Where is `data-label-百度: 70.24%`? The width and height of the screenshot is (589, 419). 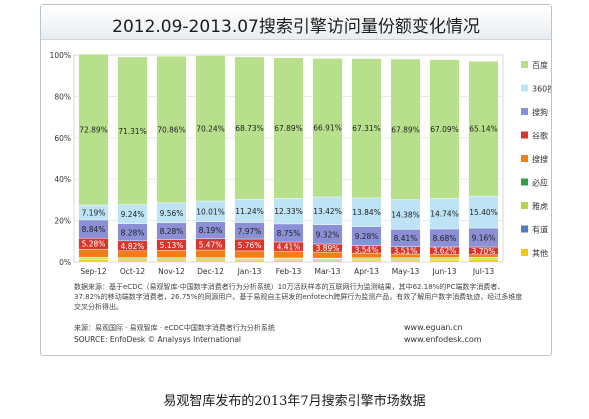 data-label-百度: 70.24% is located at coordinates (210, 128).